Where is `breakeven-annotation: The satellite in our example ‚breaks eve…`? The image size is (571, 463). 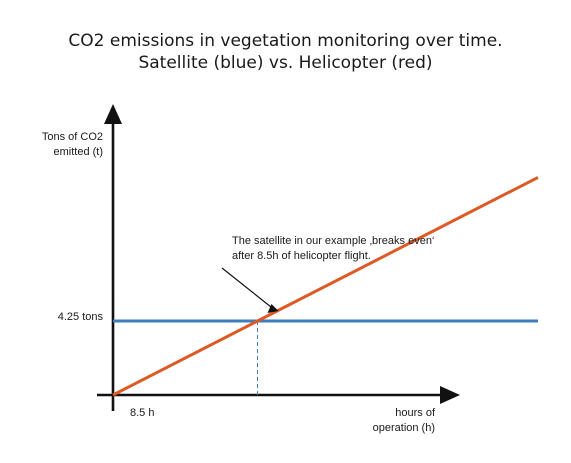
breakeven-annotation: The satellite in our example ‚breaks eve… is located at coordinates (333, 249).